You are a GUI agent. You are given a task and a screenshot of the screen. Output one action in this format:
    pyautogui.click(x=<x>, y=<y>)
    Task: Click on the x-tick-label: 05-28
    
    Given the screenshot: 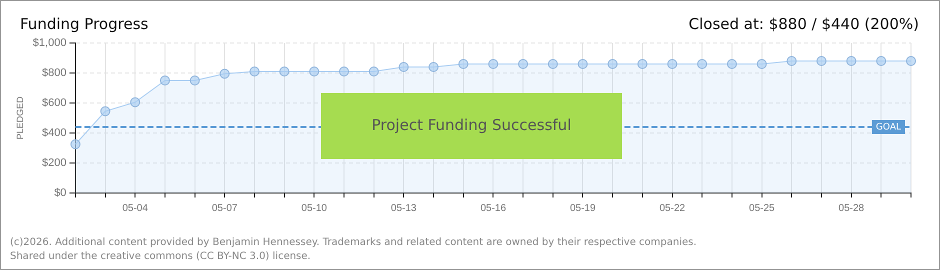 What is the action you would take?
    pyautogui.click(x=851, y=208)
    